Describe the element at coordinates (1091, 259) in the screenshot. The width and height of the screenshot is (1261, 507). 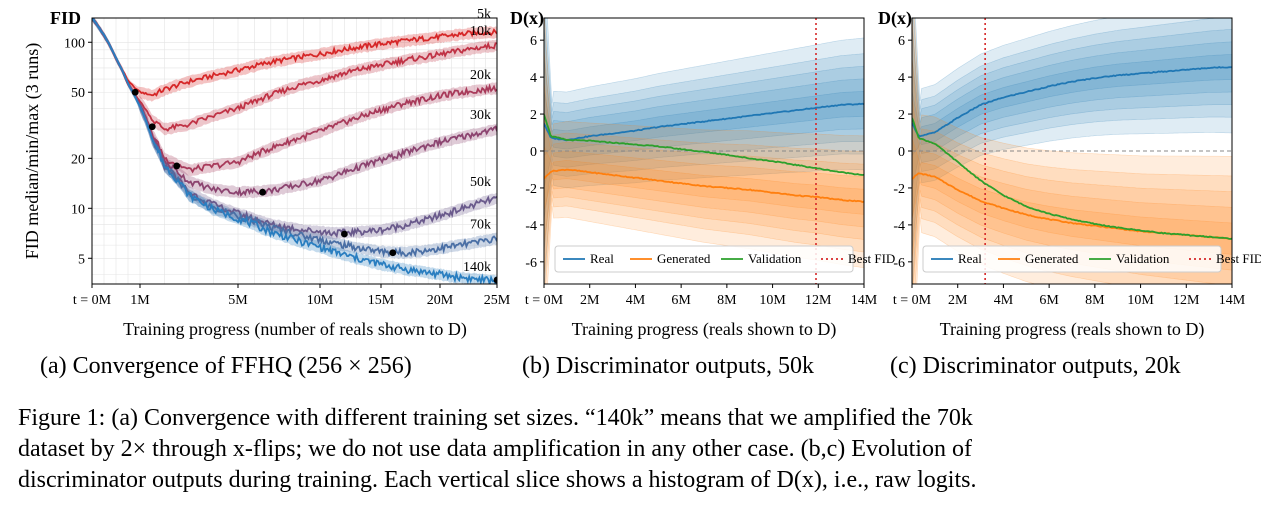
I see `panel-c-legend: Real Generated Validation Best FID` at that location.